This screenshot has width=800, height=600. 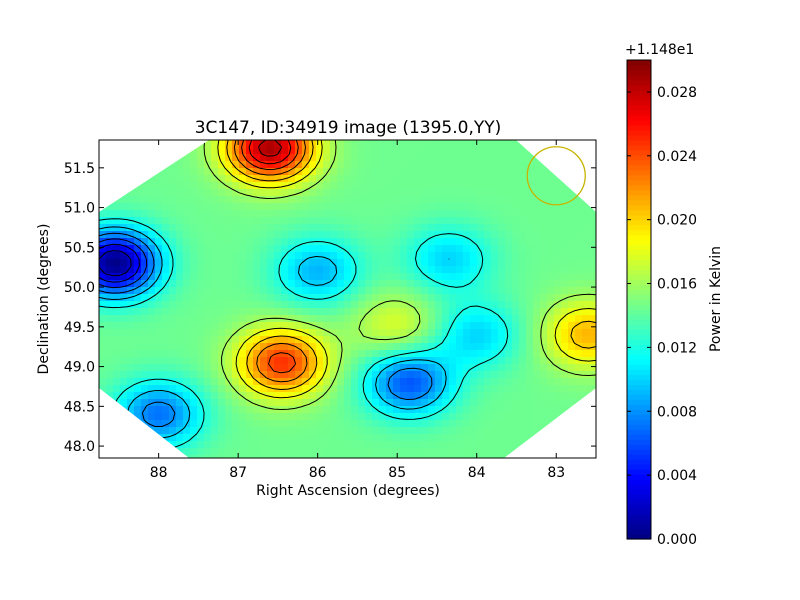 What do you see at coordinates (318, 473) in the screenshot?
I see `x-tick-label: 86` at bounding box center [318, 473].